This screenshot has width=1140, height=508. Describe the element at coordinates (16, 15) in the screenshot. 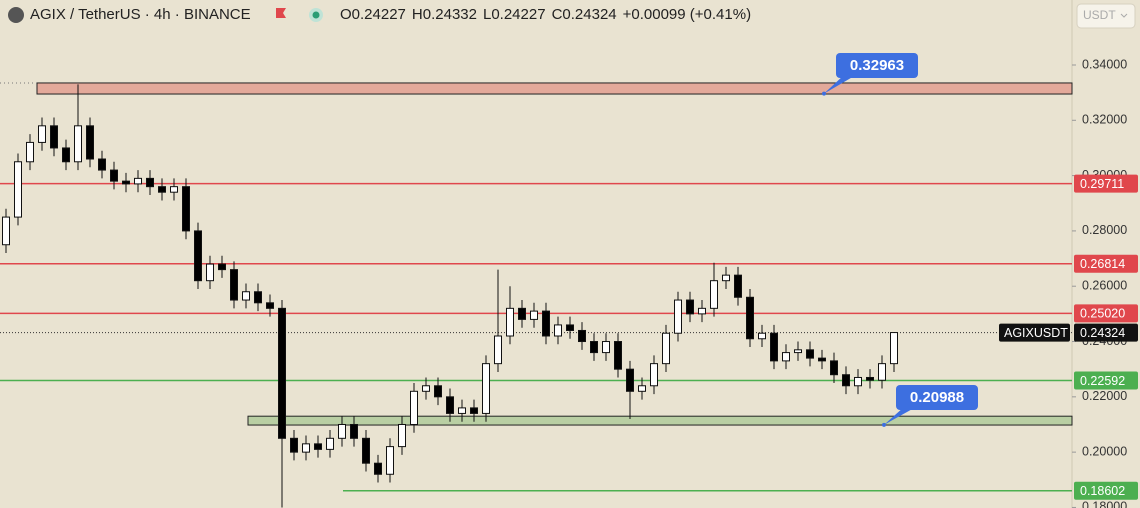

I see `symbol-icon` at that location.